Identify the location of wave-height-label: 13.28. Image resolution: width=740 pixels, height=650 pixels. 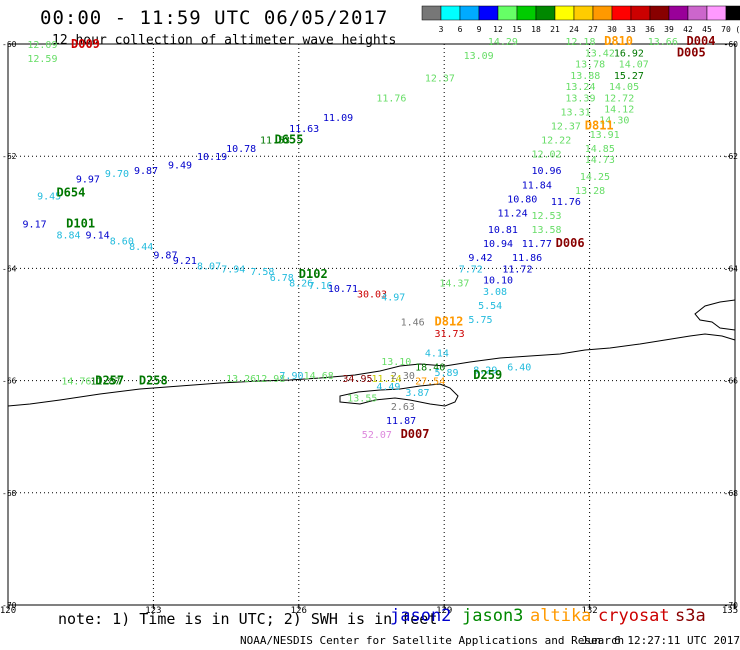
(590, 191).